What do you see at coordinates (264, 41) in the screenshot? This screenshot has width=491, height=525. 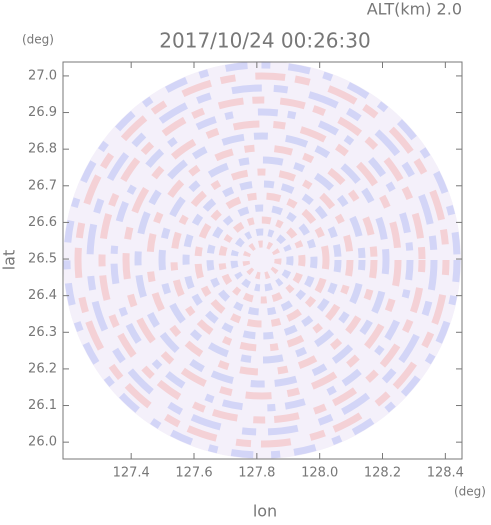 I see `chart-title: 2017/10/24 00:26:30` at bounding box center [264, 41].